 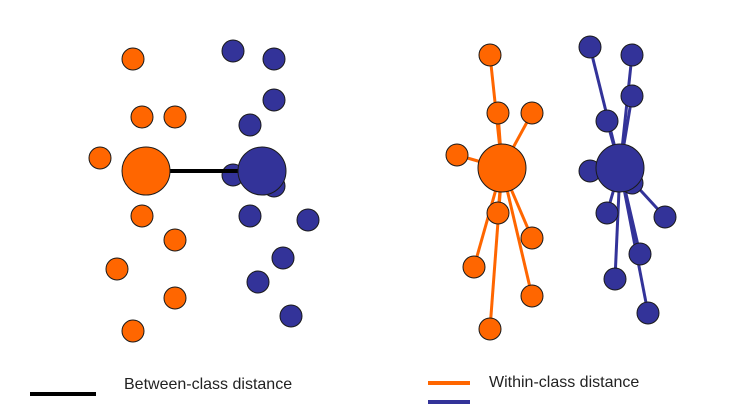 What do you see at coordinates (564, 382) in the screenshot?
I see `legend-within-class-label: Within-class distance` at bounding box center [564, 382].